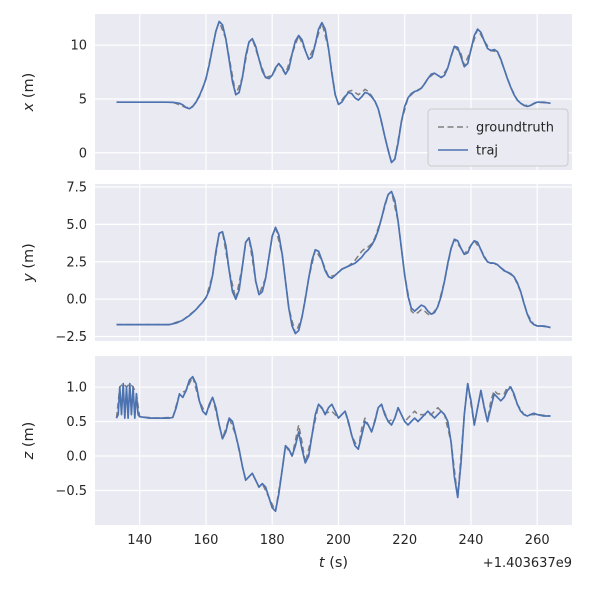  I want to click on x-tick-label: 160, so click(206, 540).